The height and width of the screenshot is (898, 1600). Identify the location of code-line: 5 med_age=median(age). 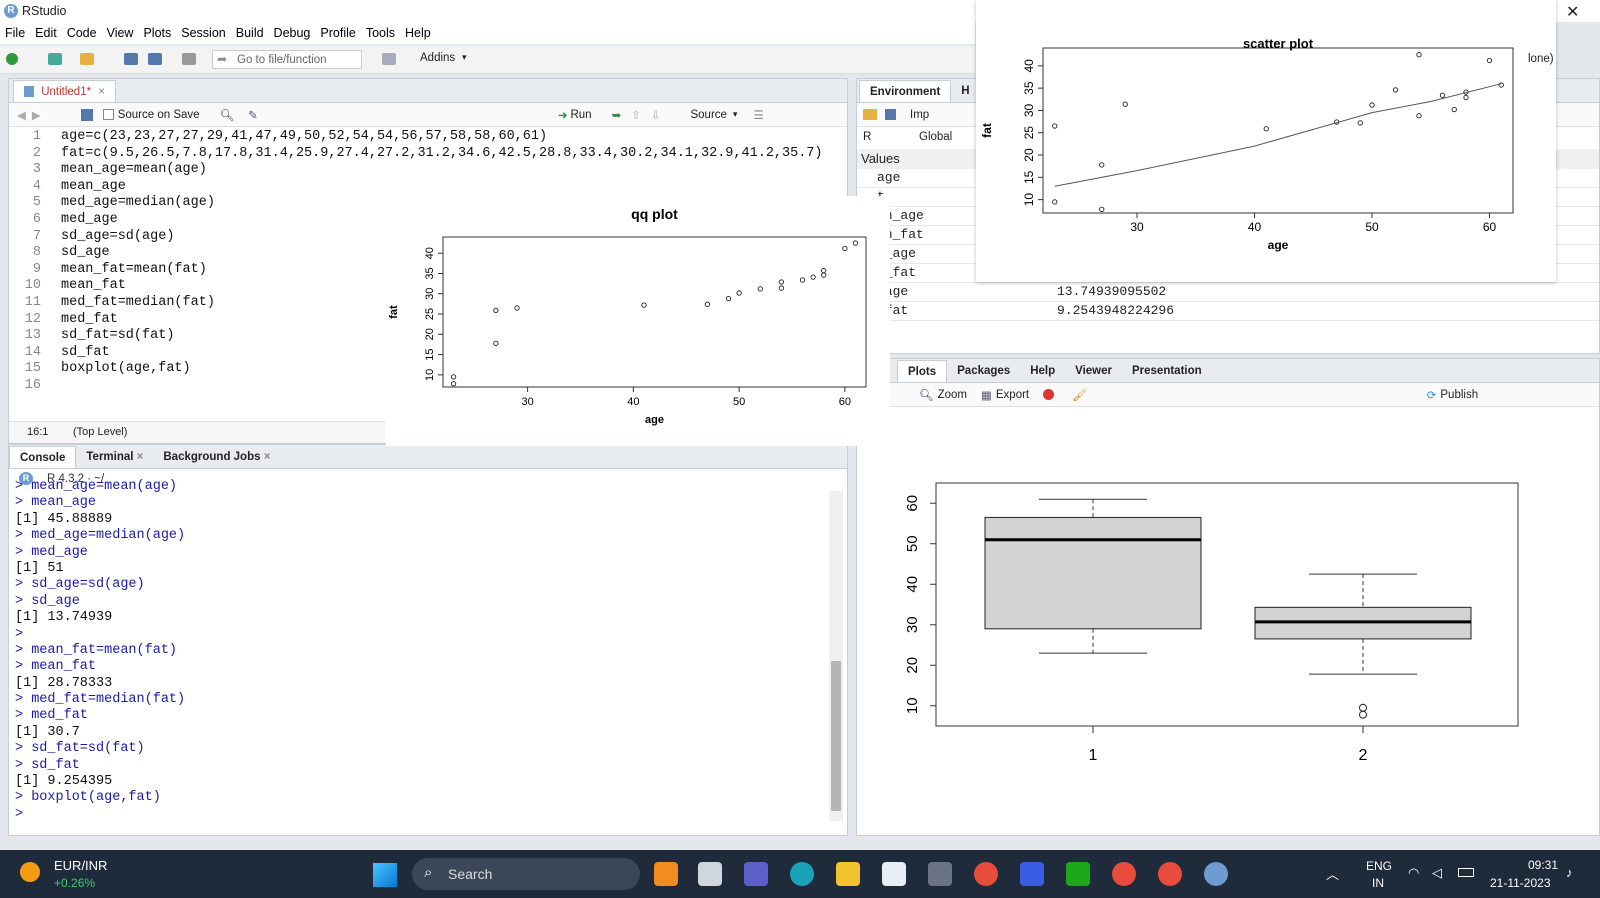
(428, 203).